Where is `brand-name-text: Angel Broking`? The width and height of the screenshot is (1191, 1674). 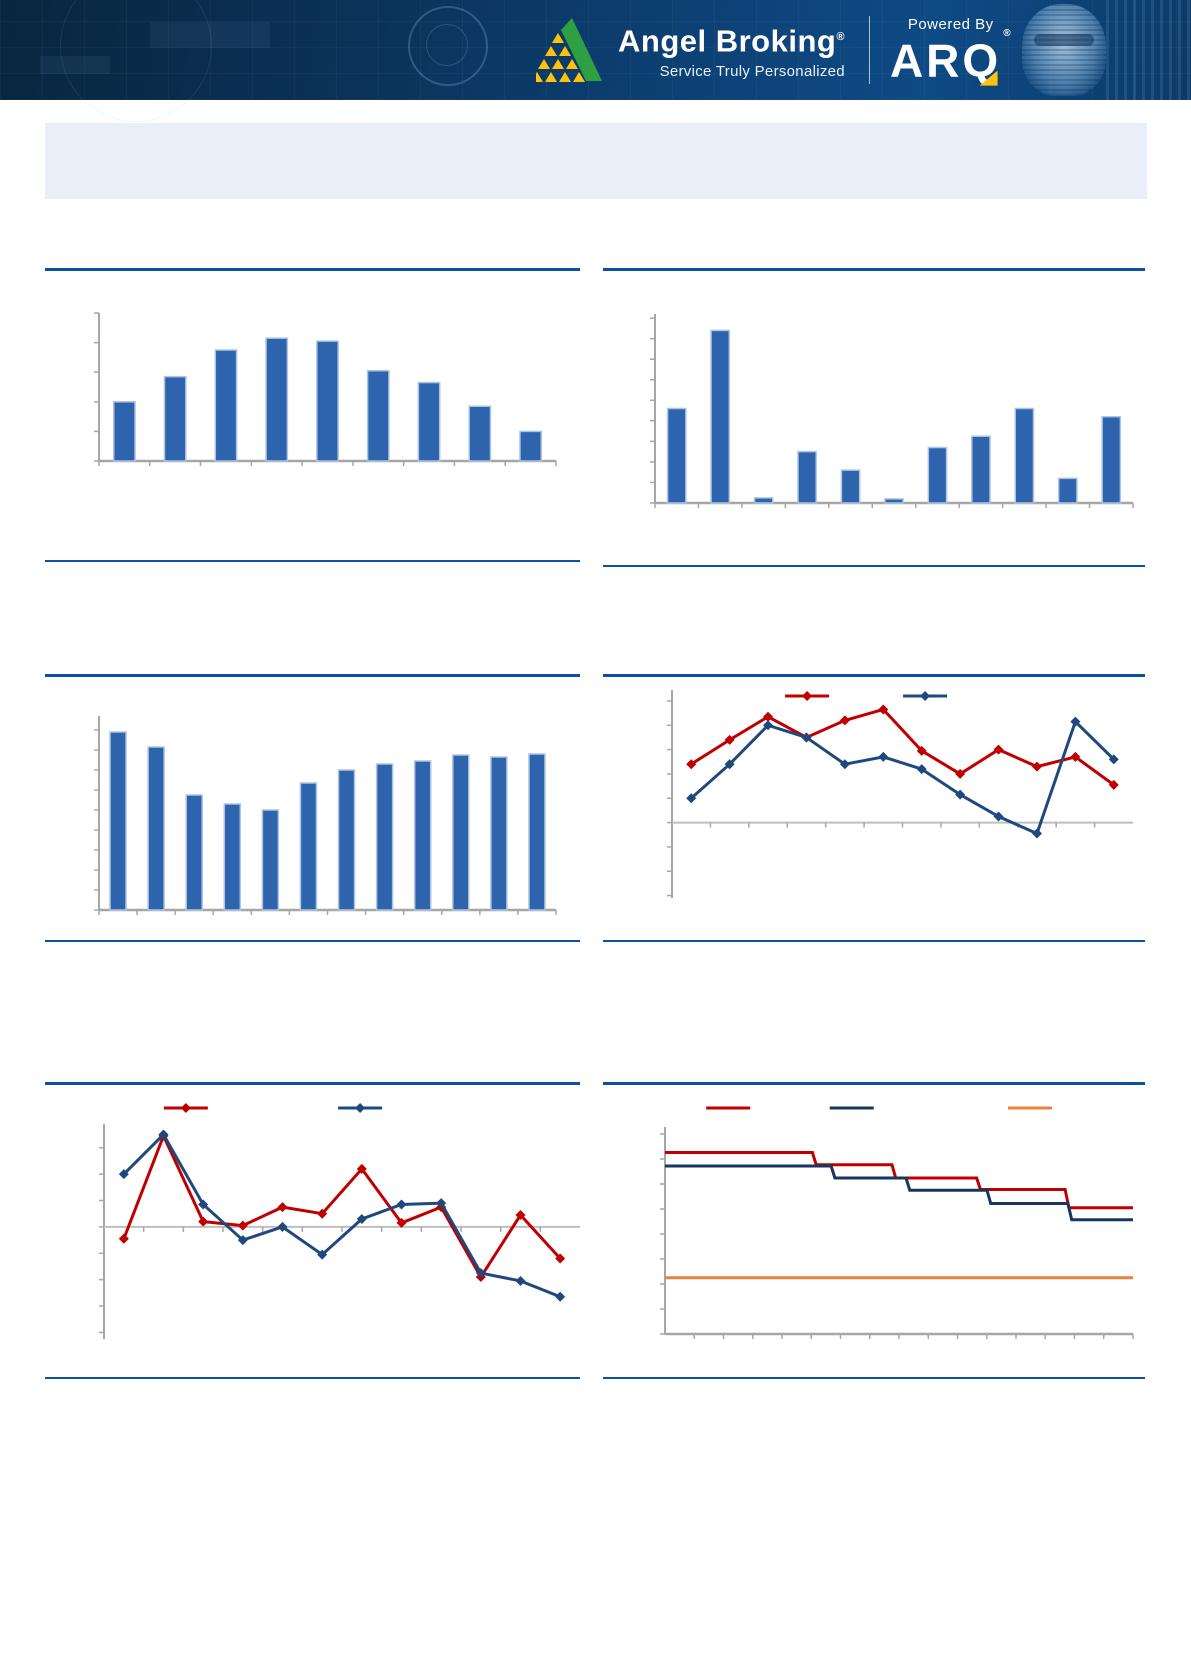
brand-name-text: Angel Broking is located at coordinates (727, 41).